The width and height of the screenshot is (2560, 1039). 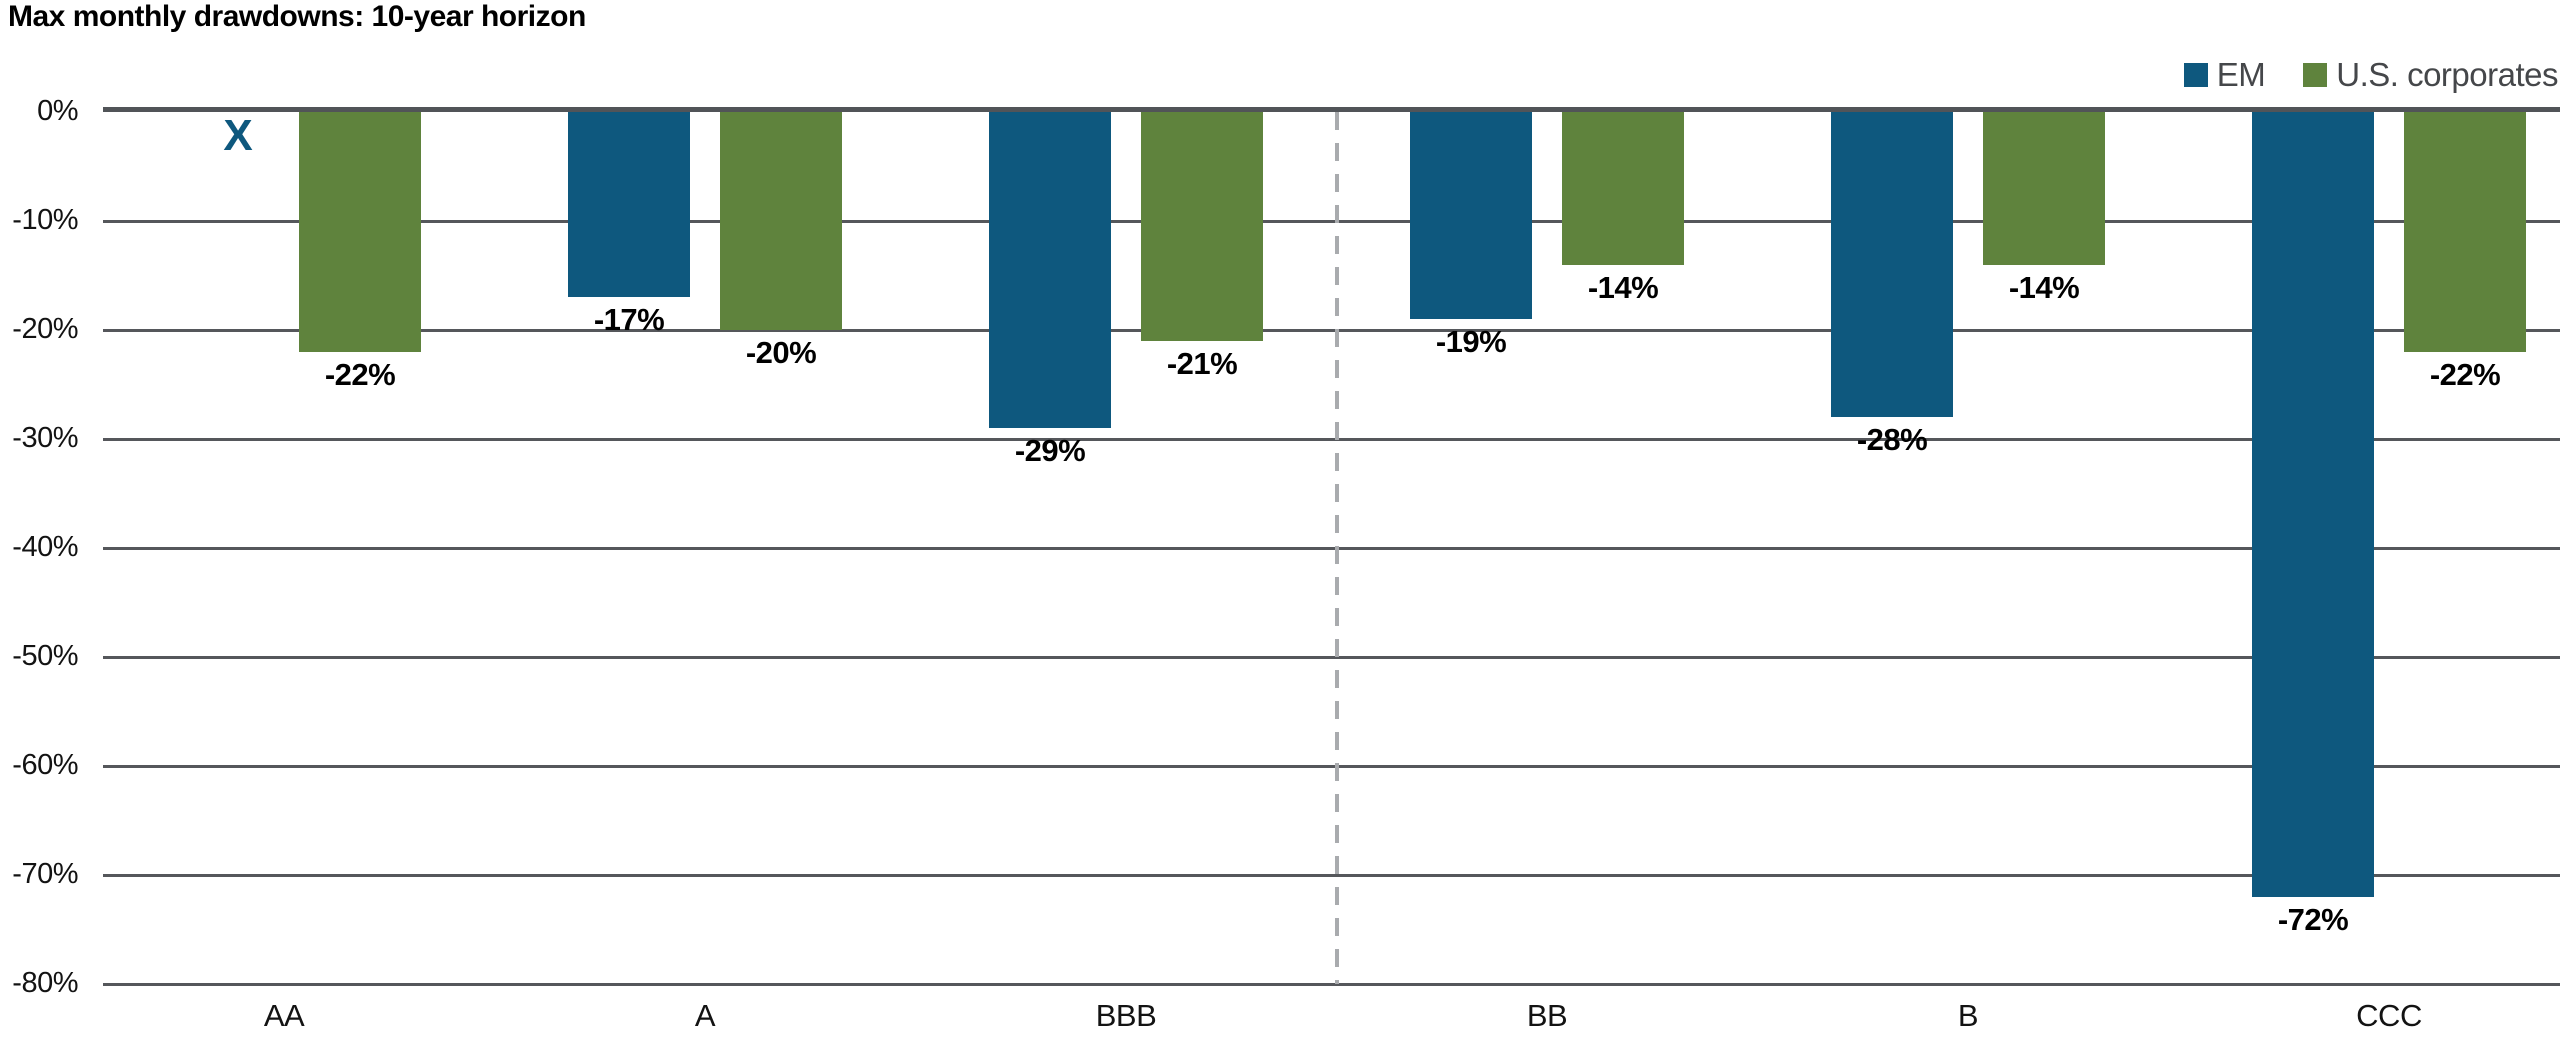 What do you see at coordinates (1471, 215) in the screenshot?
I see `bar-em-bb` at bounding box center [1471, 215].